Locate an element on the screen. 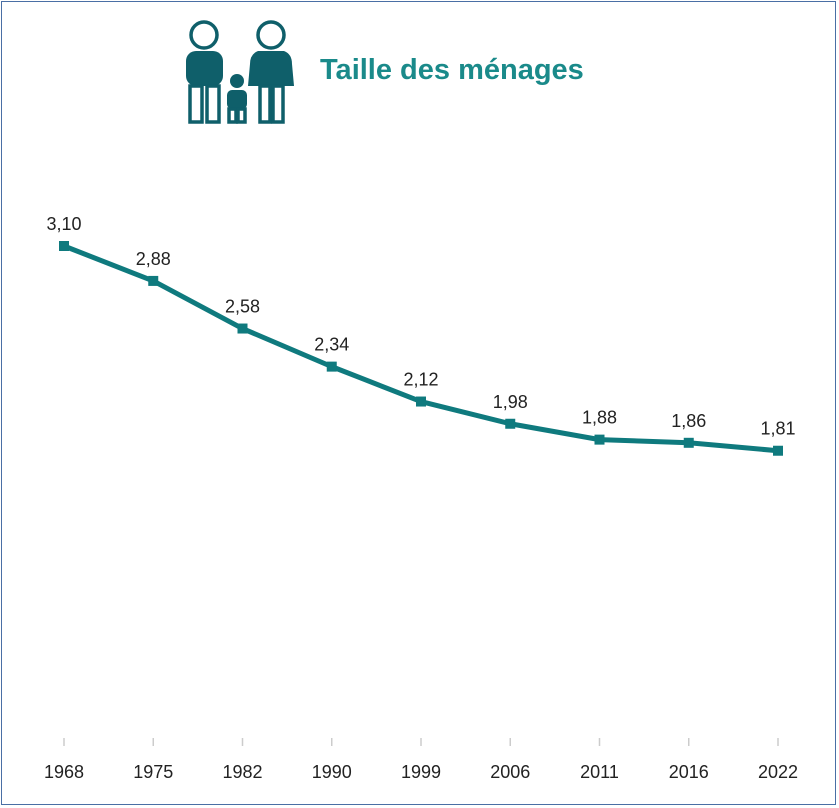  data-point-1975 is located at coordinates (153, 280).